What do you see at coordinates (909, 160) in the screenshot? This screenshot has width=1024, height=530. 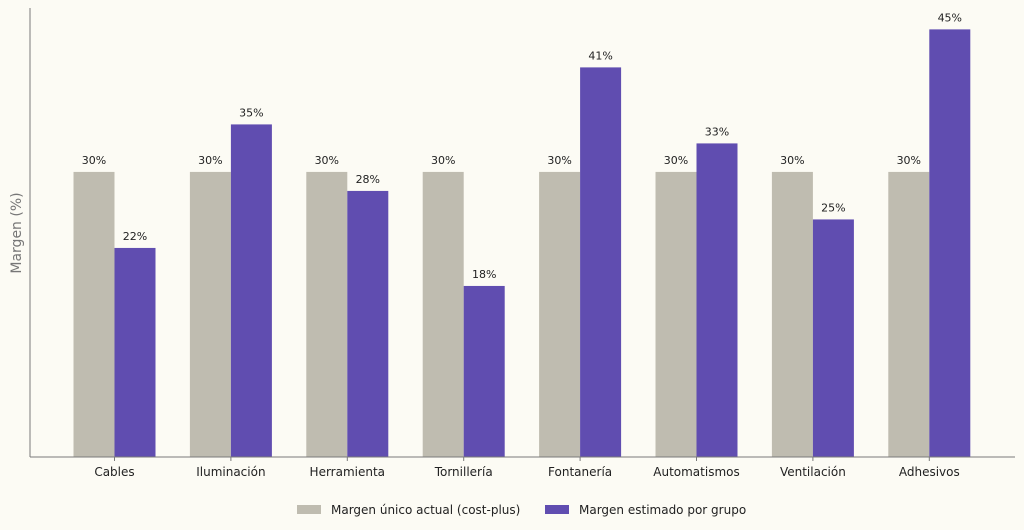 I see `data-label-actual-8: 30%` at bounding box center [909, 160].